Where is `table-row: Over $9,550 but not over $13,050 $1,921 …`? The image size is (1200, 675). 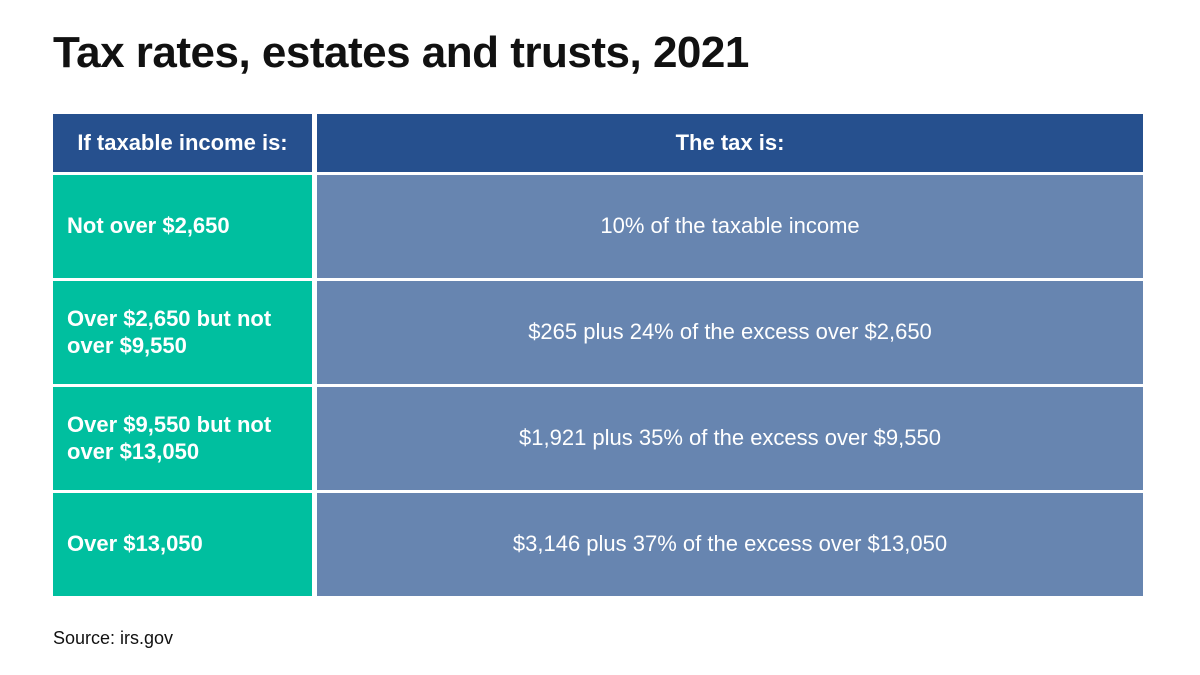 table-row: Over $9,550 but not over $13,050 $1,921 … is located at coordinates (598, 438).